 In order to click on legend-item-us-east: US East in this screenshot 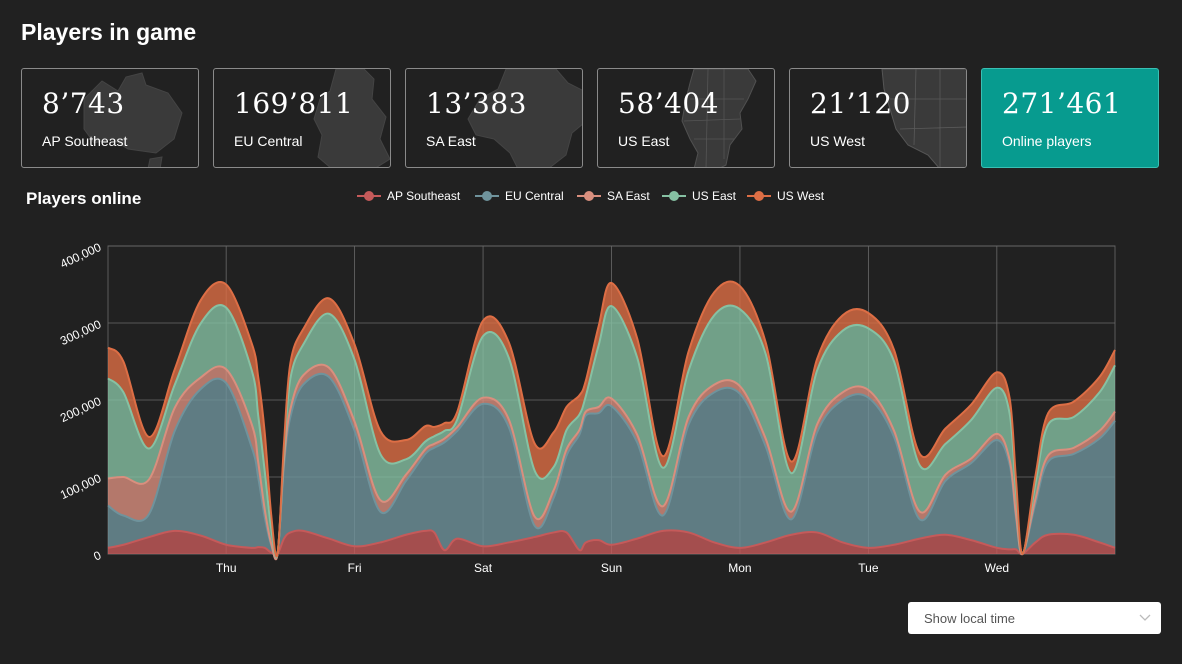, I will do `click(699, 196)`.